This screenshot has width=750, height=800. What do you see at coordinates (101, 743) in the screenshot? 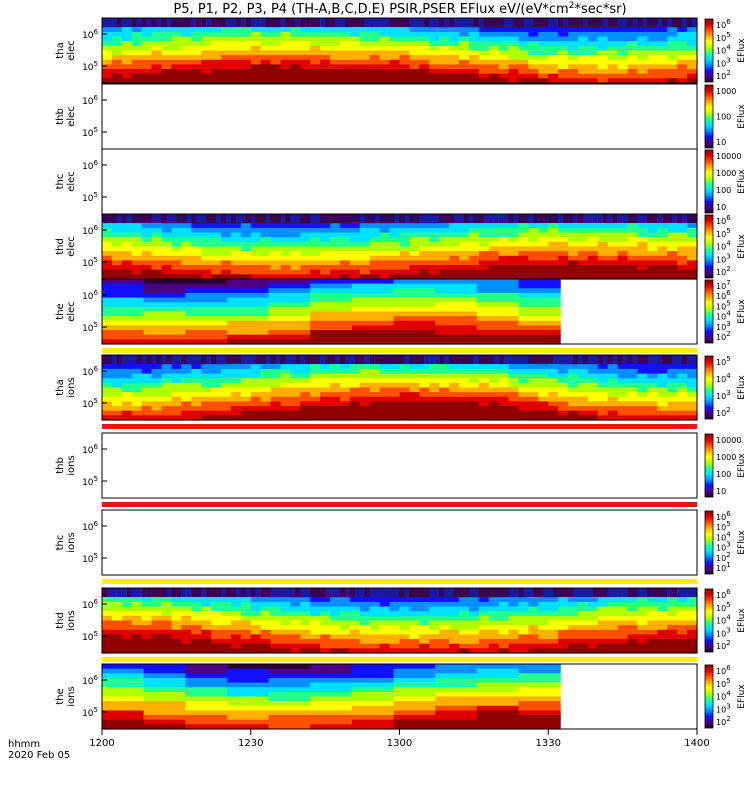
I see `x-tick-label: 1200` at bounding box center [101, 743].